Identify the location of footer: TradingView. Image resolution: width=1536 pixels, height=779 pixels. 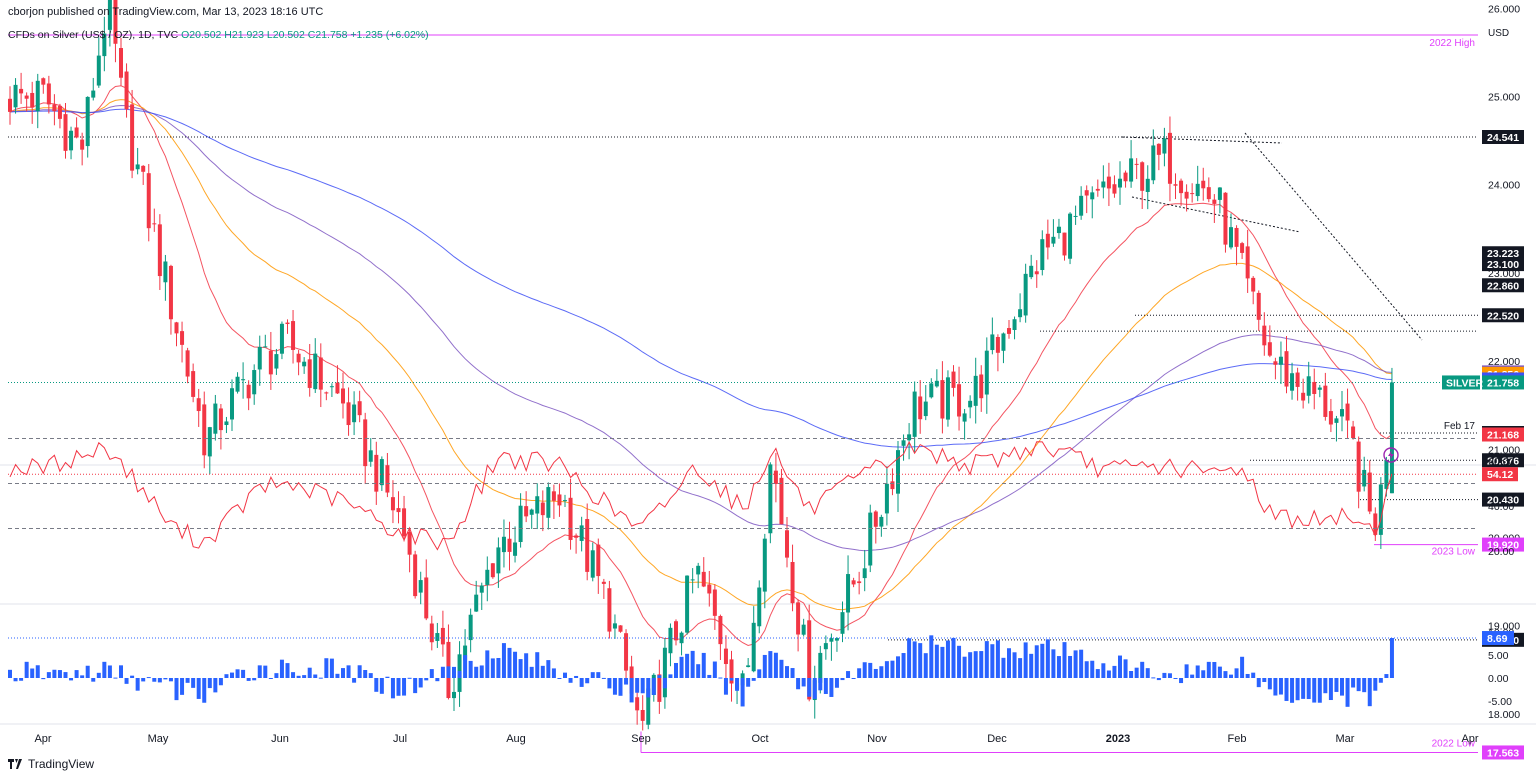
(51, 764).